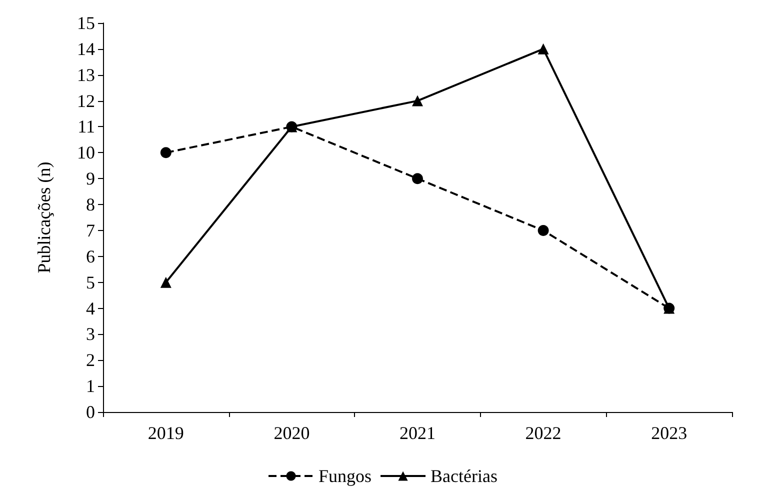 The width and height of the screenshot is (765, 498). I want to click on y-tick-label: 6, so click(90, 256).